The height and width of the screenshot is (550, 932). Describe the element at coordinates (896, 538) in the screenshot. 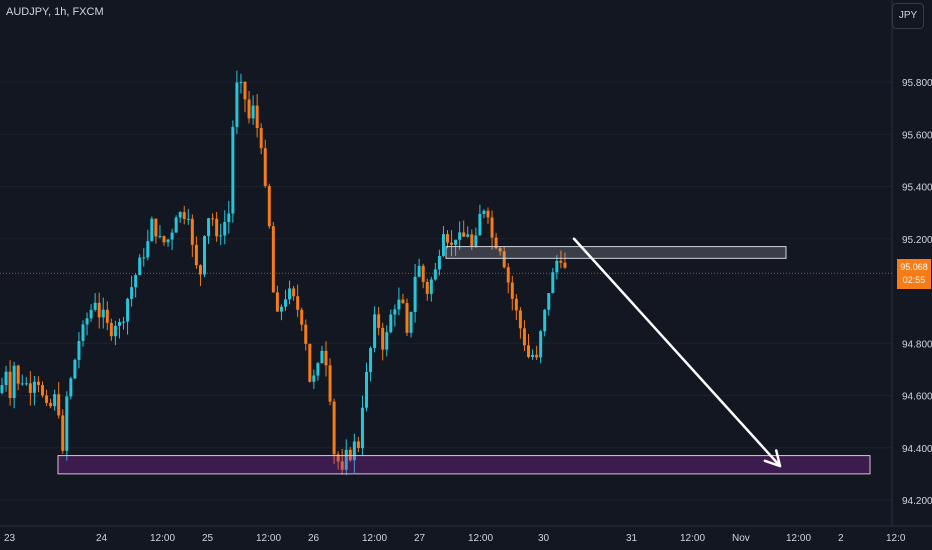

I see `x-tick-label: 12:0` at that location.